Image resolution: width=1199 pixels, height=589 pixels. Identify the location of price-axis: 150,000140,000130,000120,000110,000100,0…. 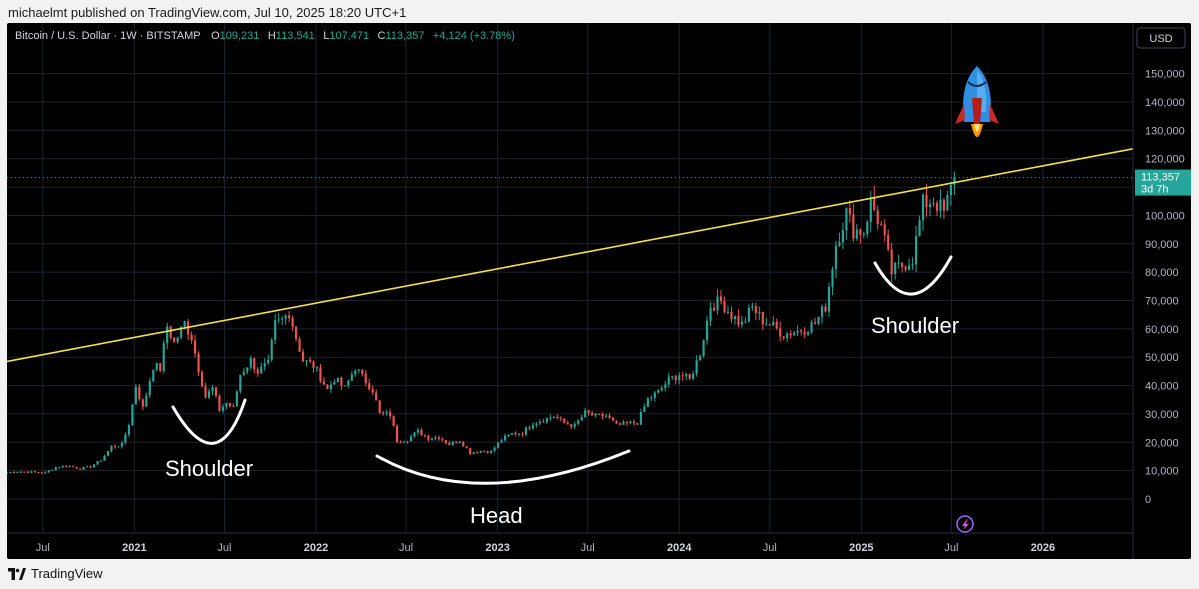
(1165, 287).